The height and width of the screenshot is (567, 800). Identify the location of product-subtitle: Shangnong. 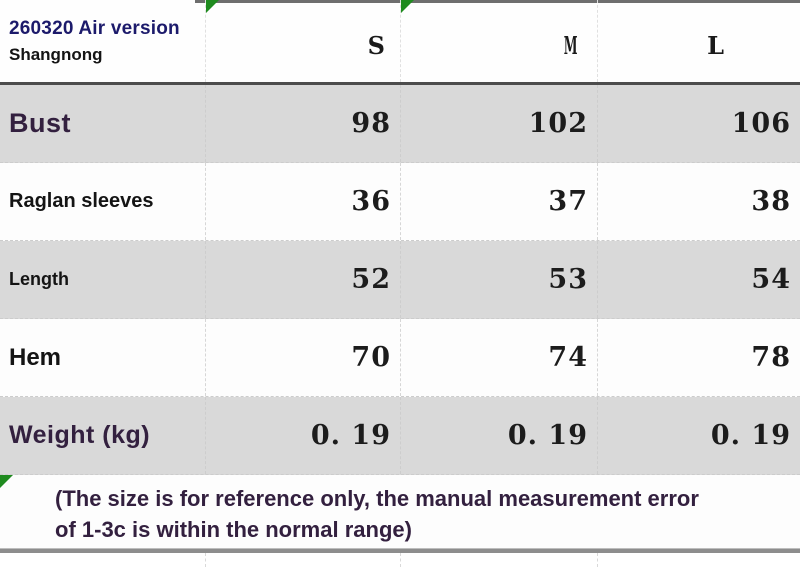
(56, 54).